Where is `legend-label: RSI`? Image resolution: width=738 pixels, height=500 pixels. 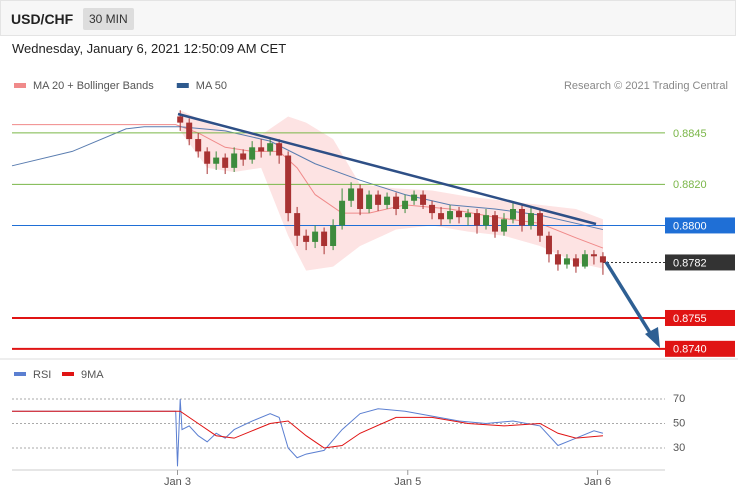
legend-label: RSI is located at coordinates (42, 375).